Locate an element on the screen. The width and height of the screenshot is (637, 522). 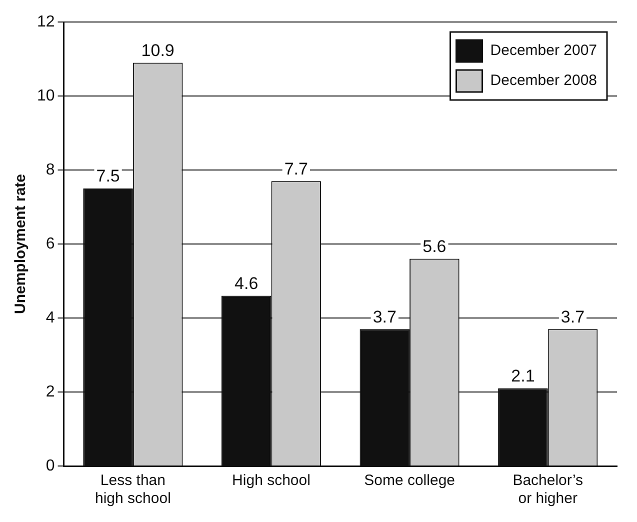
data-label: 7.5 is located at coordinates (108, 176).